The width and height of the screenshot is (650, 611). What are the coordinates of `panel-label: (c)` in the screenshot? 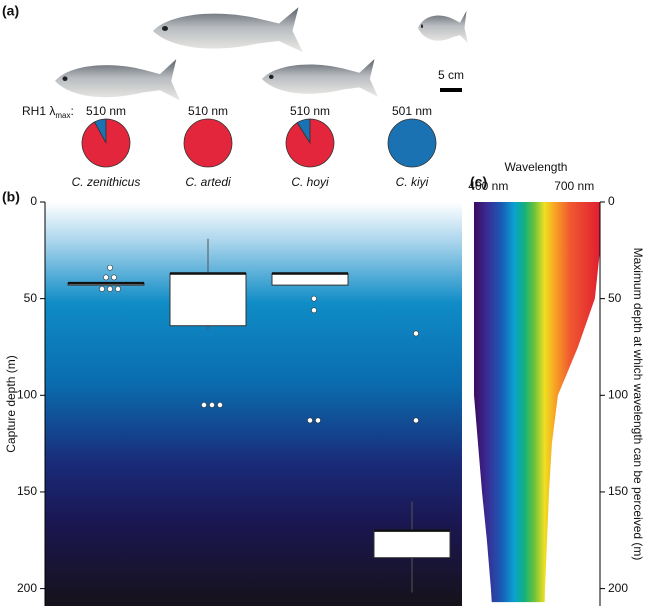 It's located at (478, 182).